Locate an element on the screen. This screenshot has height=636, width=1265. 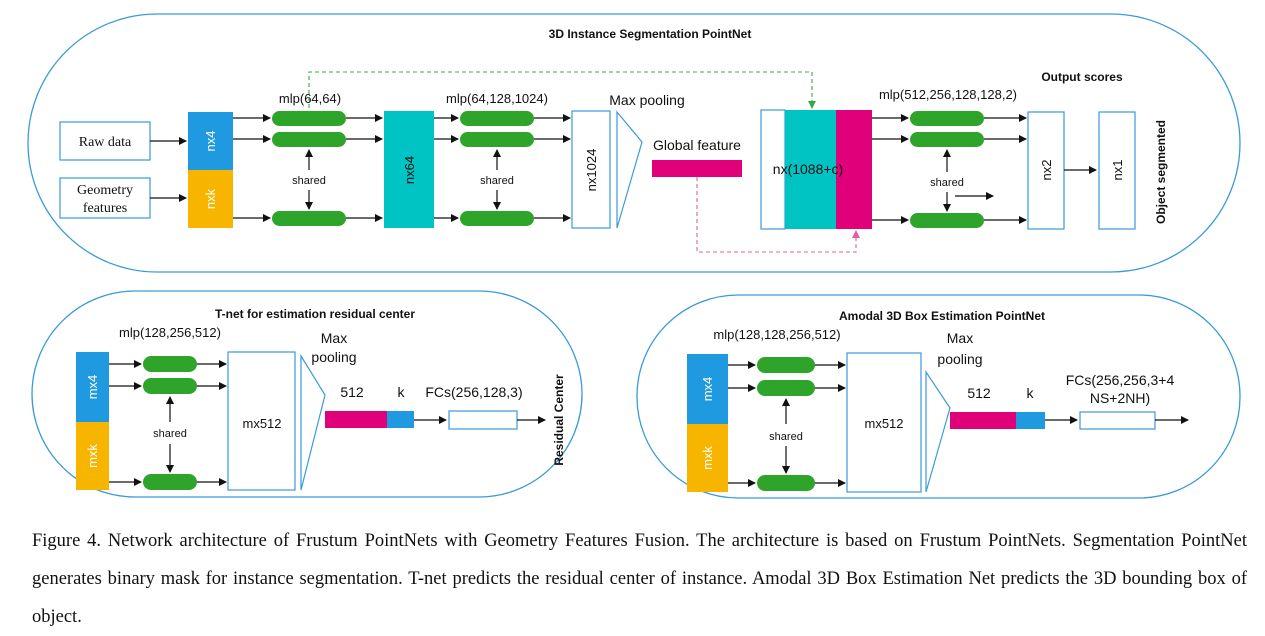
tnet-max-label: Max is located at coordinates (334, 338).